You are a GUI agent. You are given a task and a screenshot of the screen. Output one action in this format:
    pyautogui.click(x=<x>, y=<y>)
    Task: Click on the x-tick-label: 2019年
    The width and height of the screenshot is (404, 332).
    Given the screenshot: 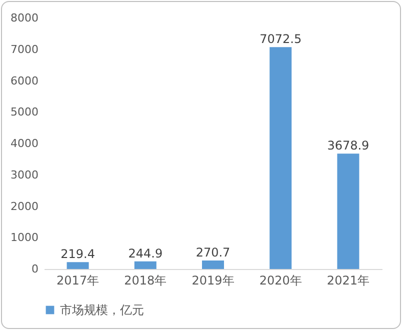 What is the action you would take?
    pyautogui.click(x=213, y=281)
    